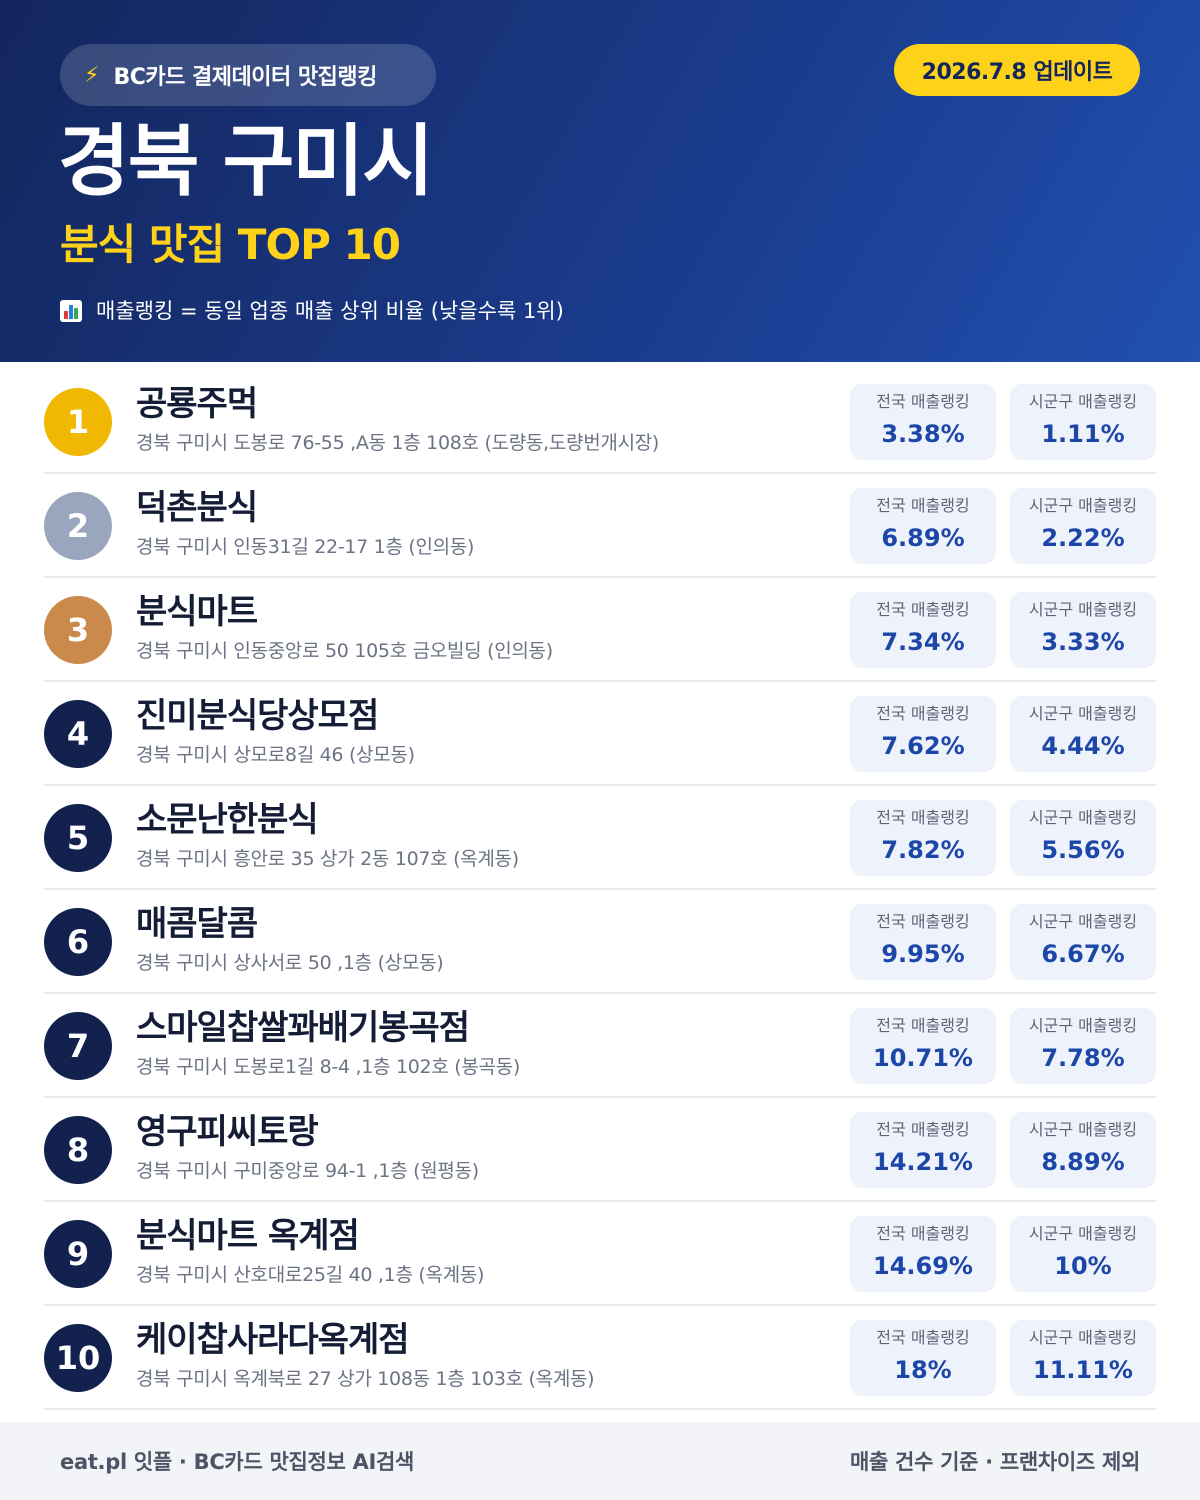 This screenshot has width=1200, height=1500. What do you see at coordinates (1083, 1370) in the screenshot?
I see `local-rank-value: 11.11%` at bounding box center [1083, 1370].